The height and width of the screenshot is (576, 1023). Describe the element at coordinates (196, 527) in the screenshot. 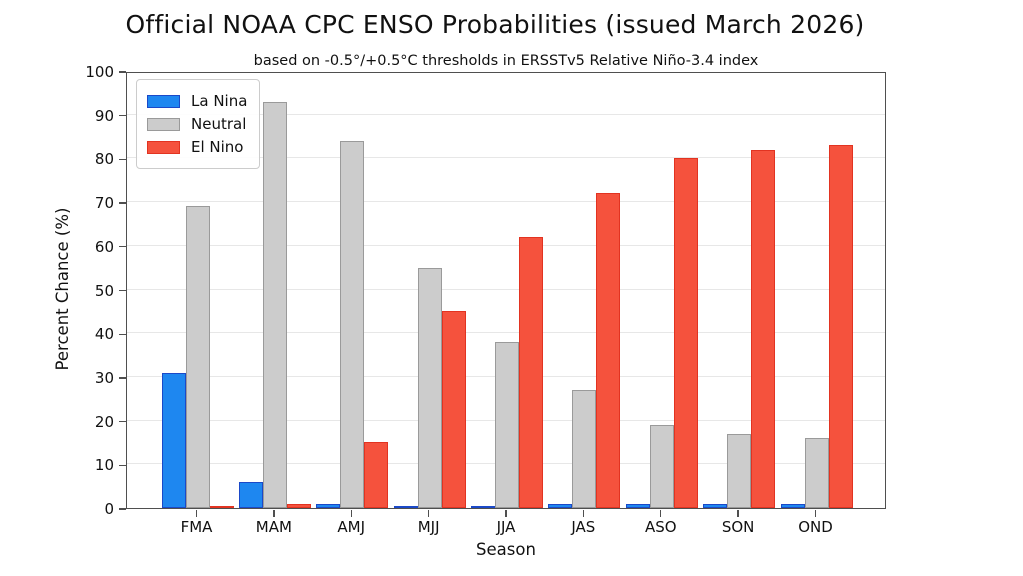

I see `xtick-label-fma: FMA` at that location.